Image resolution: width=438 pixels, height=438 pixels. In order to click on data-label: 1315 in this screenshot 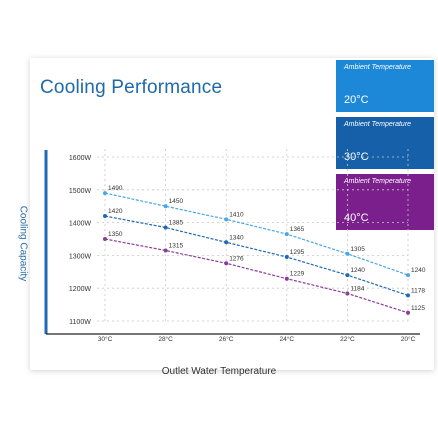, I will do `click(176, 245)`.